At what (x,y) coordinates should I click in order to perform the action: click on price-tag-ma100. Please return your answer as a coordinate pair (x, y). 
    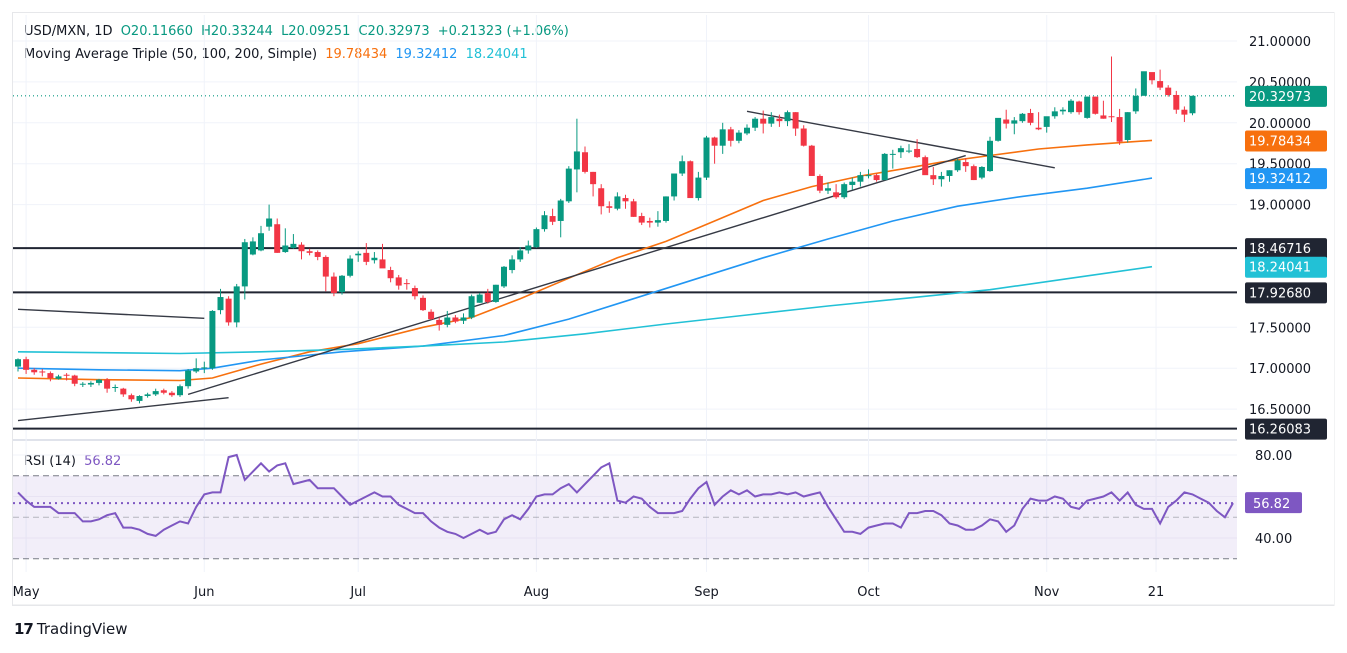
    Looking at the image, I should click on (1286, 179).